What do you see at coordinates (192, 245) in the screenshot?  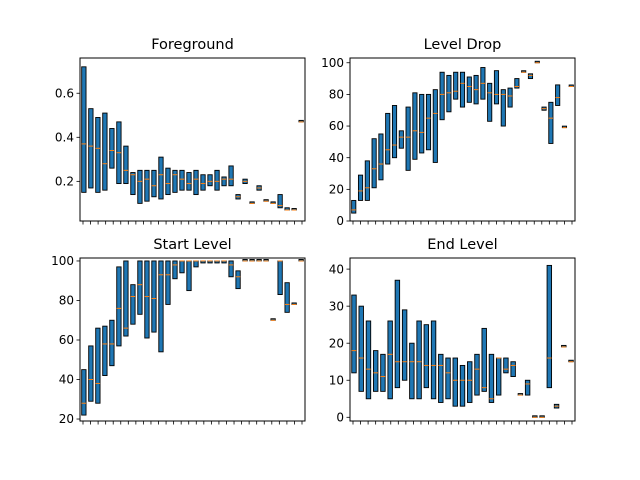 I see `panel-title: Start Level` at bounding box center [192, 245].